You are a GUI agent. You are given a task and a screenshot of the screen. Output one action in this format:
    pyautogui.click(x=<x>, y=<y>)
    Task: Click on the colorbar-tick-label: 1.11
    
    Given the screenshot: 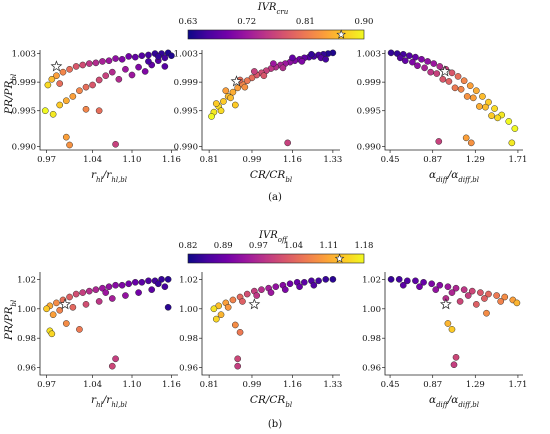 What is the action you would take?
    pyautogui.click(x=328, y=246)
    